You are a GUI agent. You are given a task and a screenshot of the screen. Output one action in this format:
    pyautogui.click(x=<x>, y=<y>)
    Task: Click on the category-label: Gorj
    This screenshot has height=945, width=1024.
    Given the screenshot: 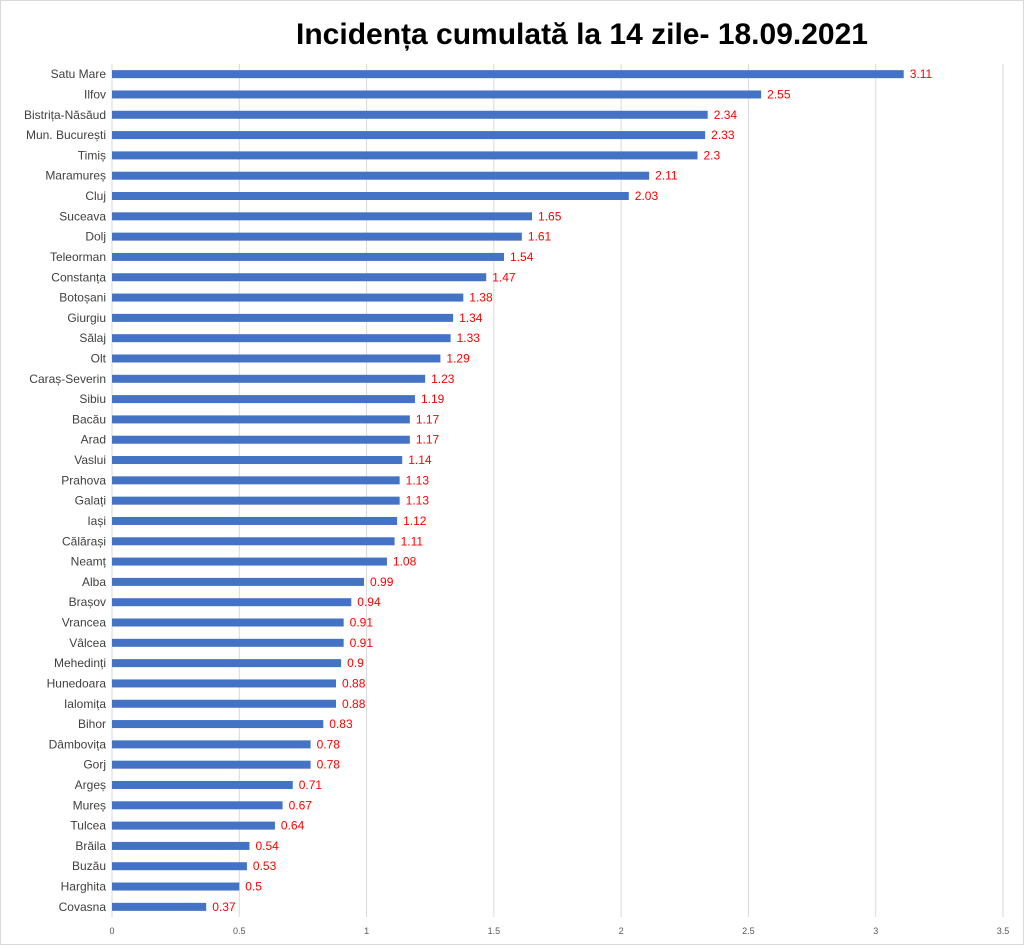 What is the action you would take?
    pyautogui.click(x=94, y=765)
    